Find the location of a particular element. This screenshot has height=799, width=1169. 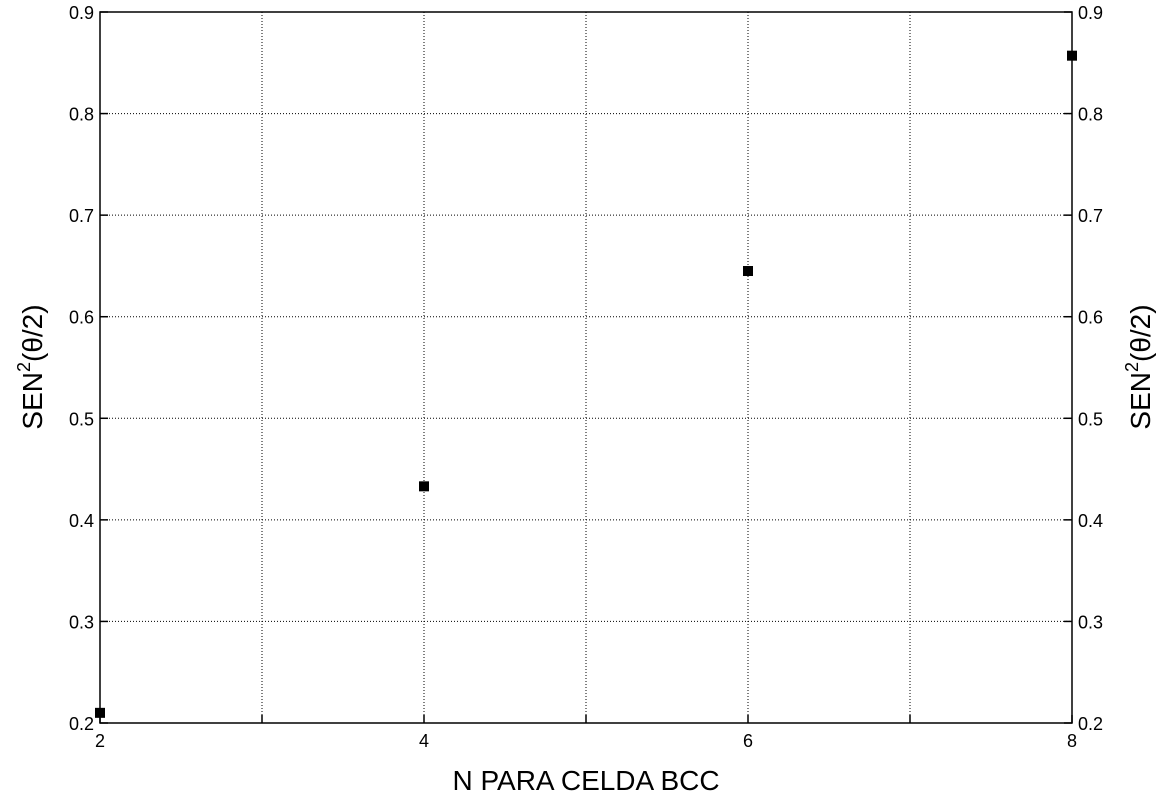

x-tick-label: 2 is located at coordinates (100, 741).